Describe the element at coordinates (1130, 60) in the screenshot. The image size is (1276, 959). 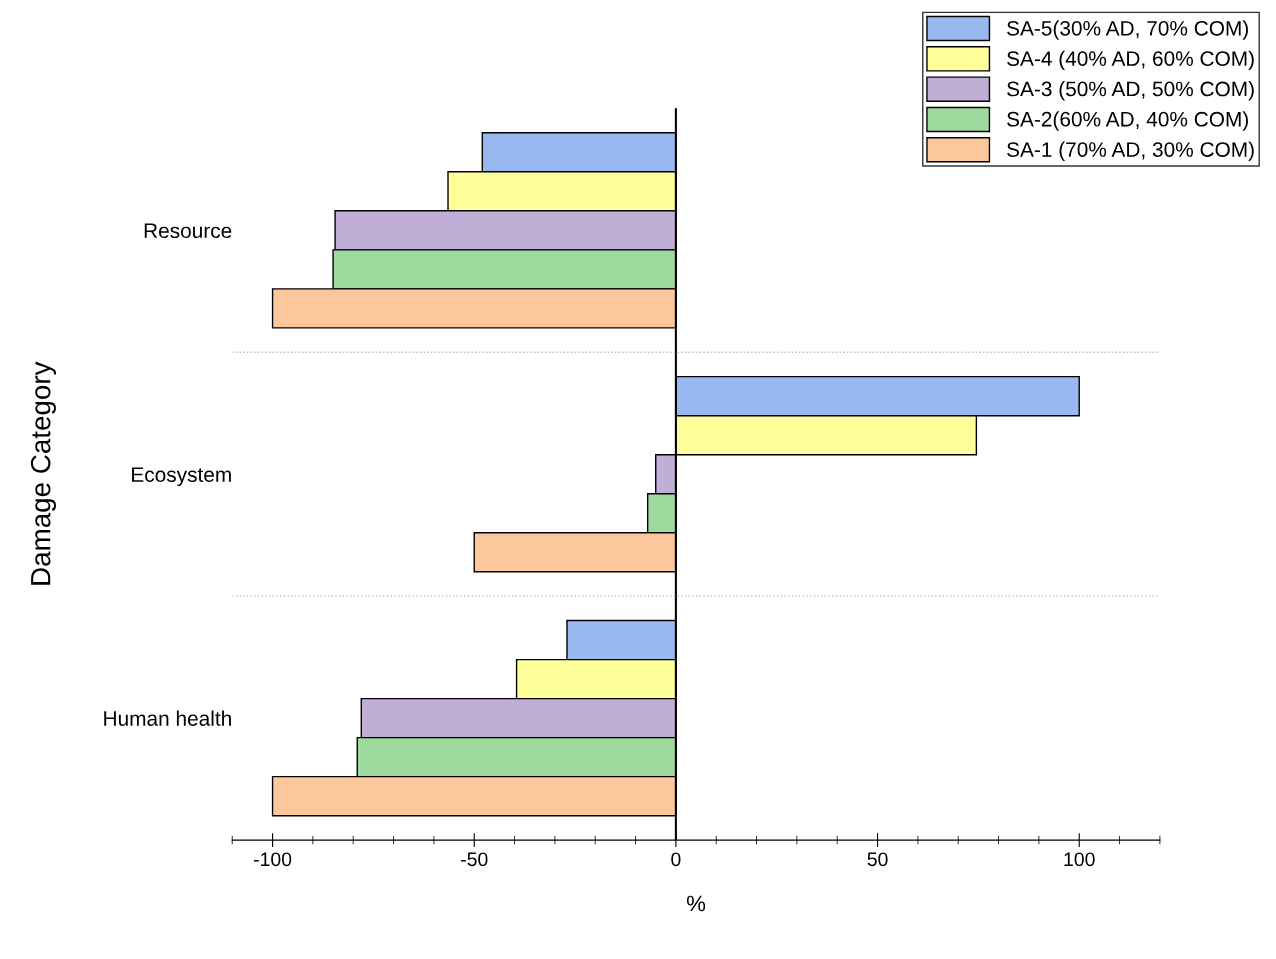
I see `legend-label: SA-4 (40% AD, 60% COM)` at that location.